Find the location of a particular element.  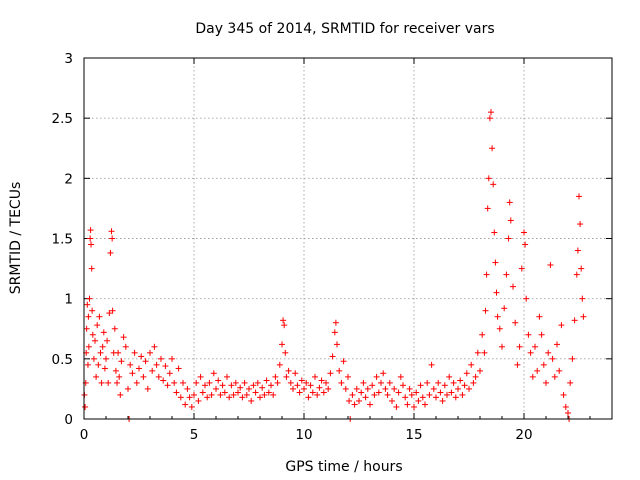

y-tick-label: 1 is located at coordinates (68, 300).